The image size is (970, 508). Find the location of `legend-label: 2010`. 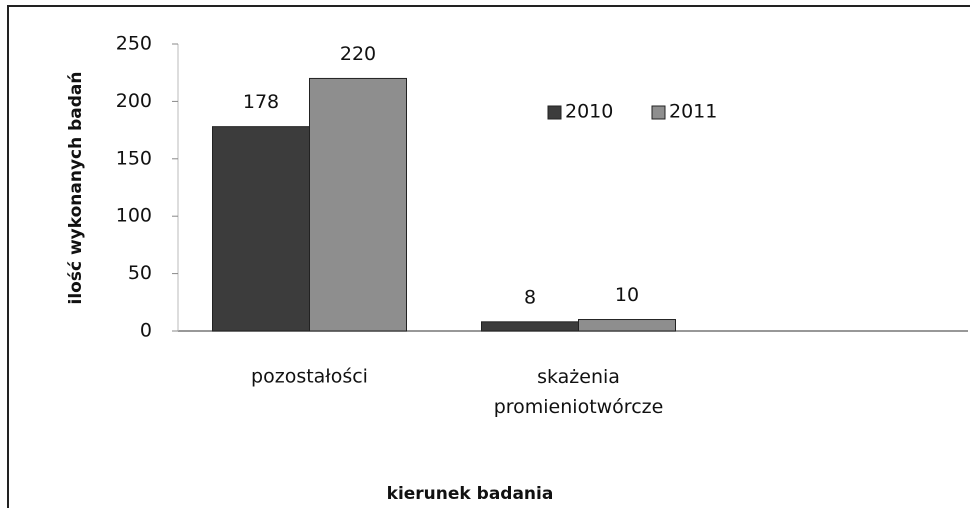

legend-label: 2010 is located at coordinates (589, 112).